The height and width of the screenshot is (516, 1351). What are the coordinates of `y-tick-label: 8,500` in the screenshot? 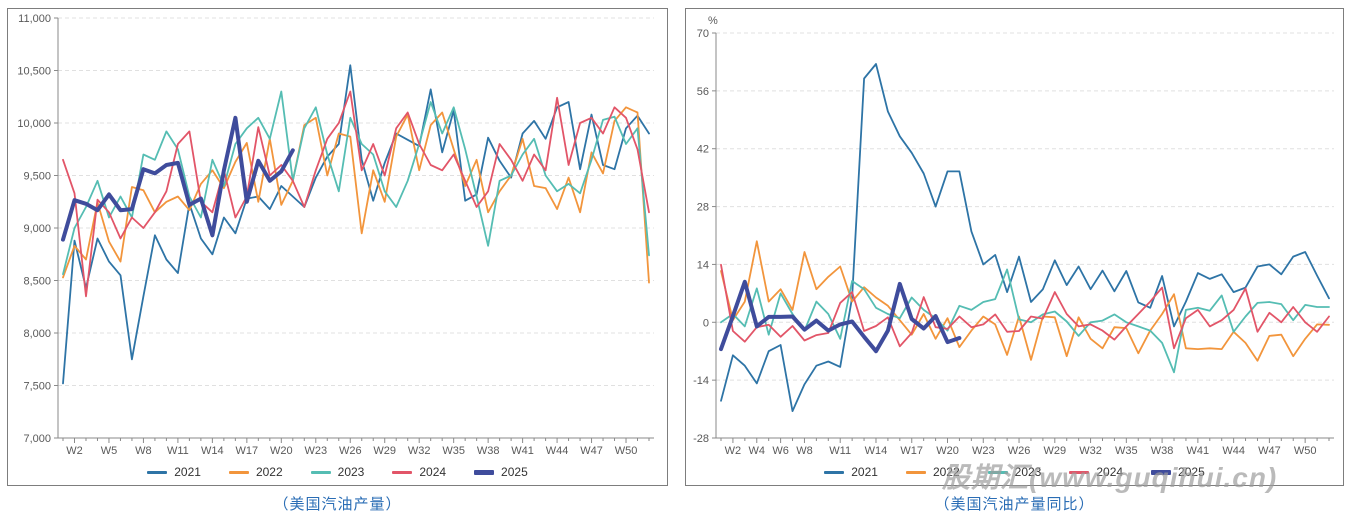 It's located at (37, 282).